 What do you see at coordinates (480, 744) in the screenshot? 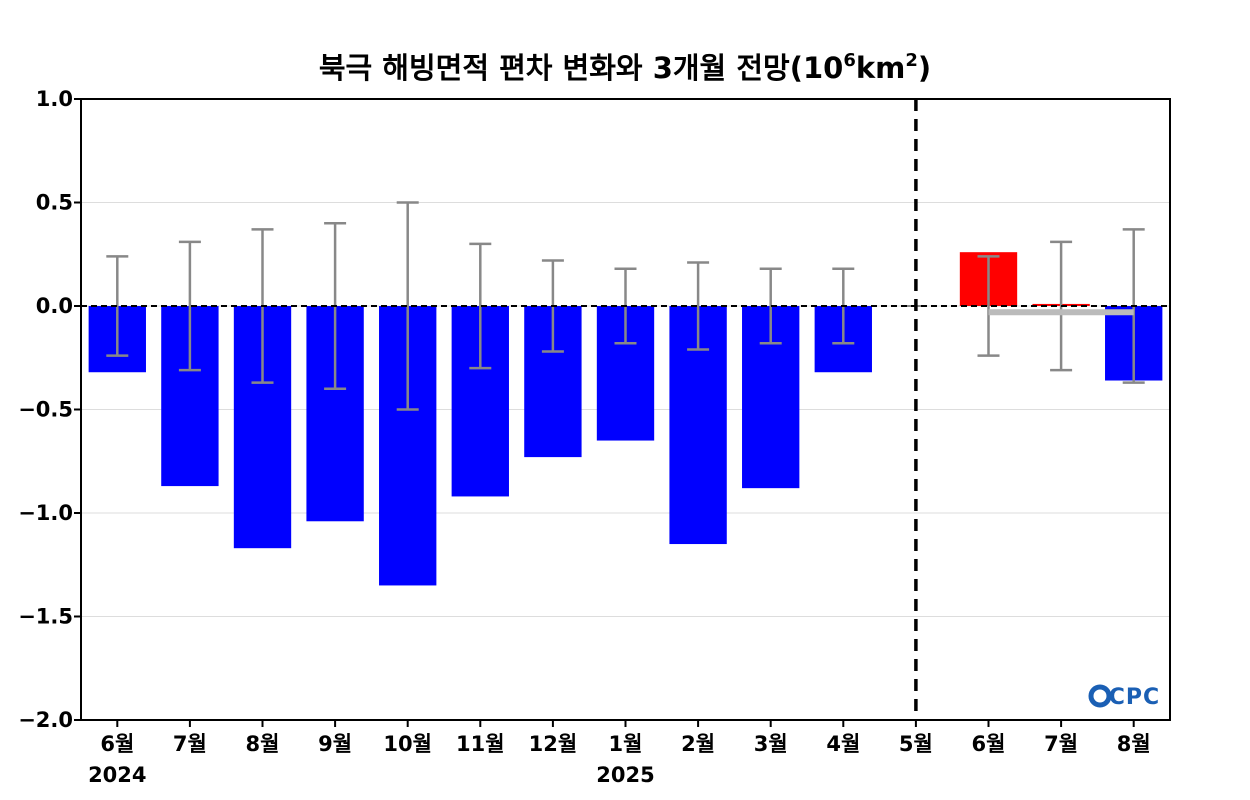
I see `x-tick-label: 11월` at bounding box center [480, 744].